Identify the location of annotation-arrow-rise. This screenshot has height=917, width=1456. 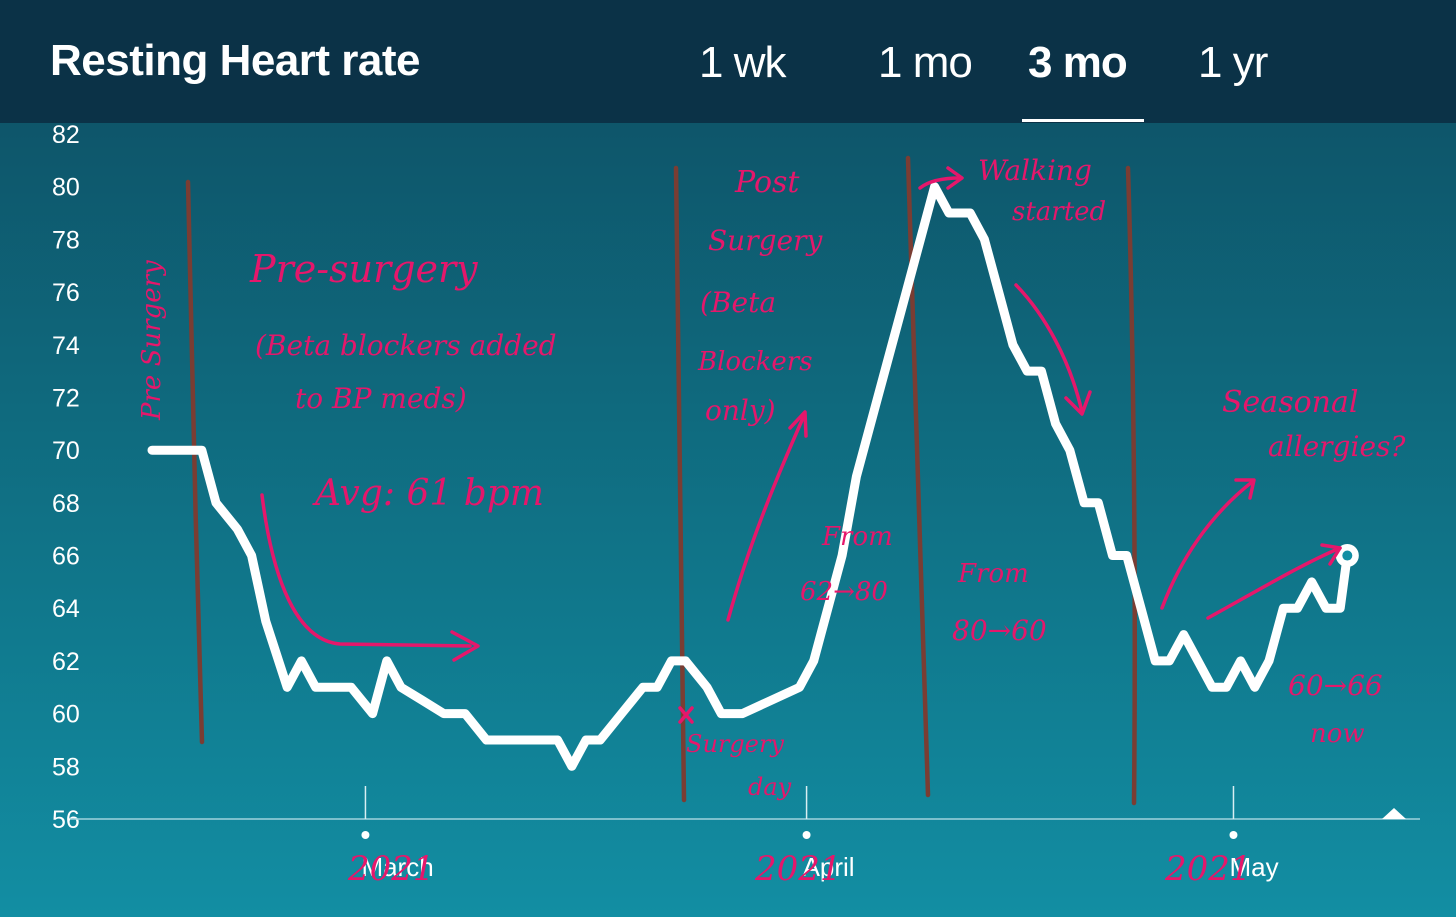
(765, 519).